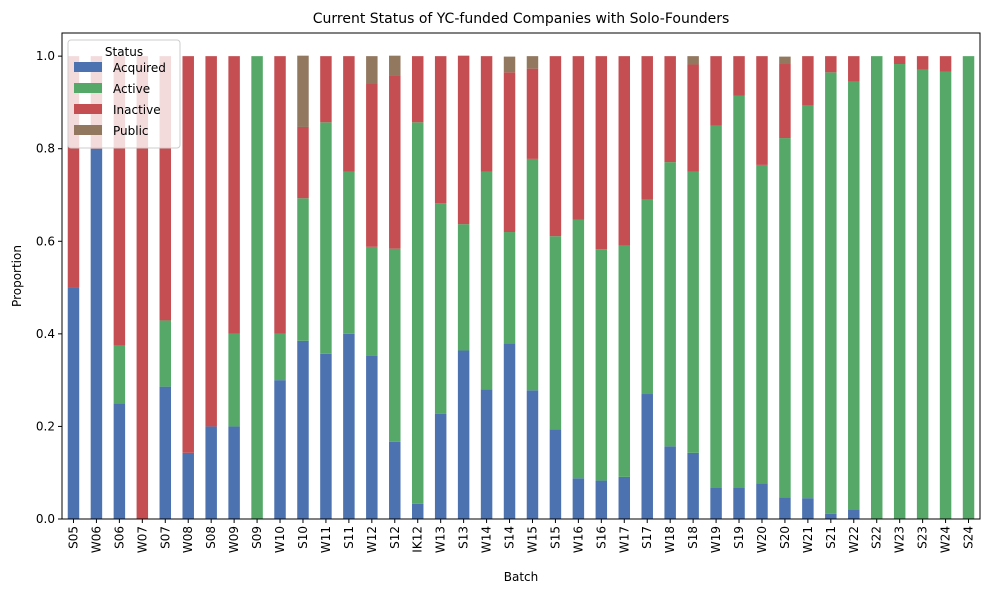 The image size is (989, 594). What do you see at coordinates (831, 64) in the screenshot?
I see `bar-S21-inactive` at bounding box center [831, 64].